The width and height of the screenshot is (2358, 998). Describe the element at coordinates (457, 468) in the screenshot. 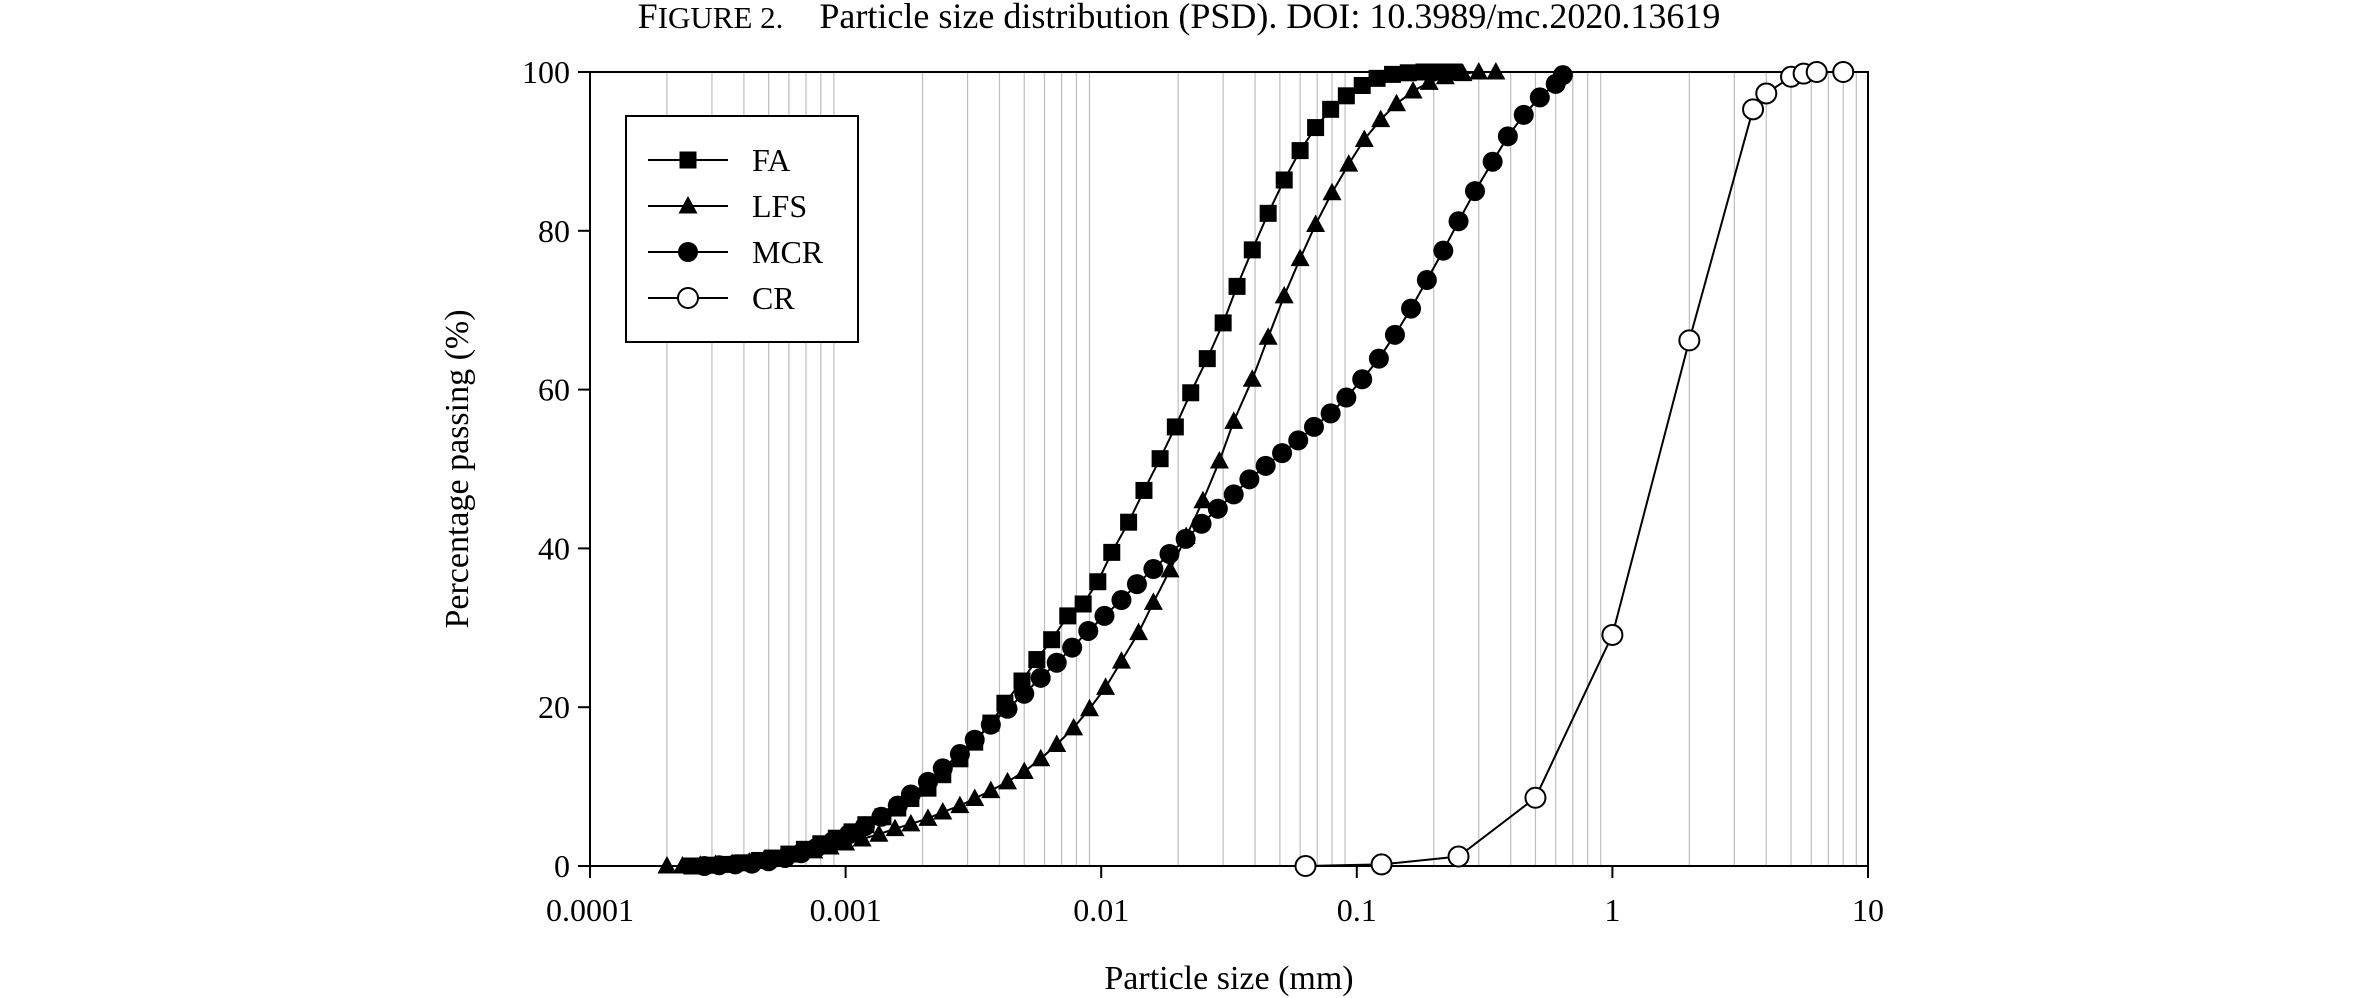

I see `y-axis-title: Percentage passing (%)` at that location.